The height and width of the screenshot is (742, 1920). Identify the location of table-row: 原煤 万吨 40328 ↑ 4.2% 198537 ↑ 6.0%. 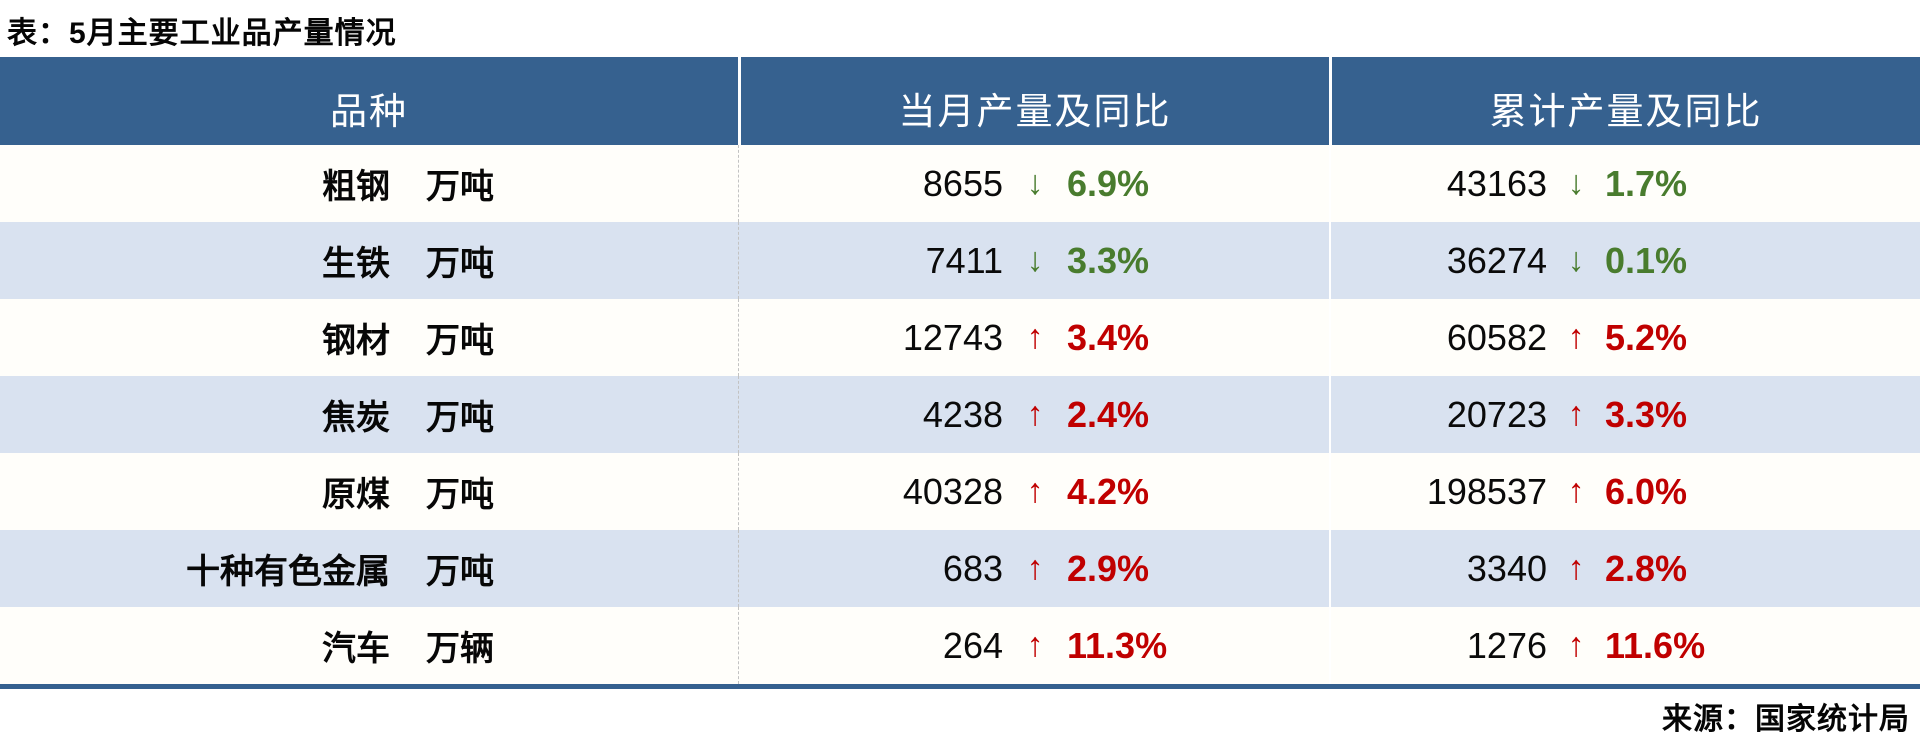
(960, 491).